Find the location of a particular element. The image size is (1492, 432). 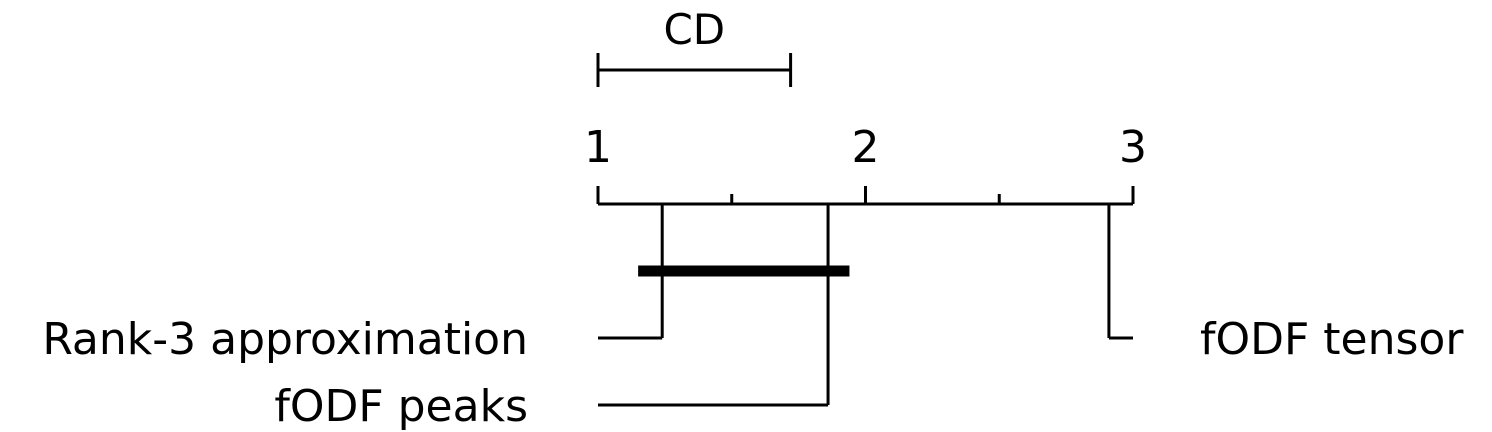

cd-bar is located at coordinates (694, 70).